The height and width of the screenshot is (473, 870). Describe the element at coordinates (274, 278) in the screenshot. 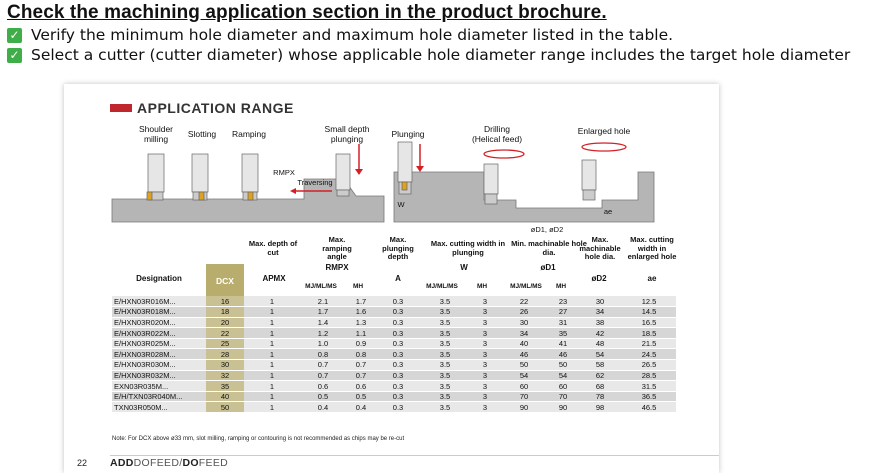

I see `header-apmx: APMX` at that location.